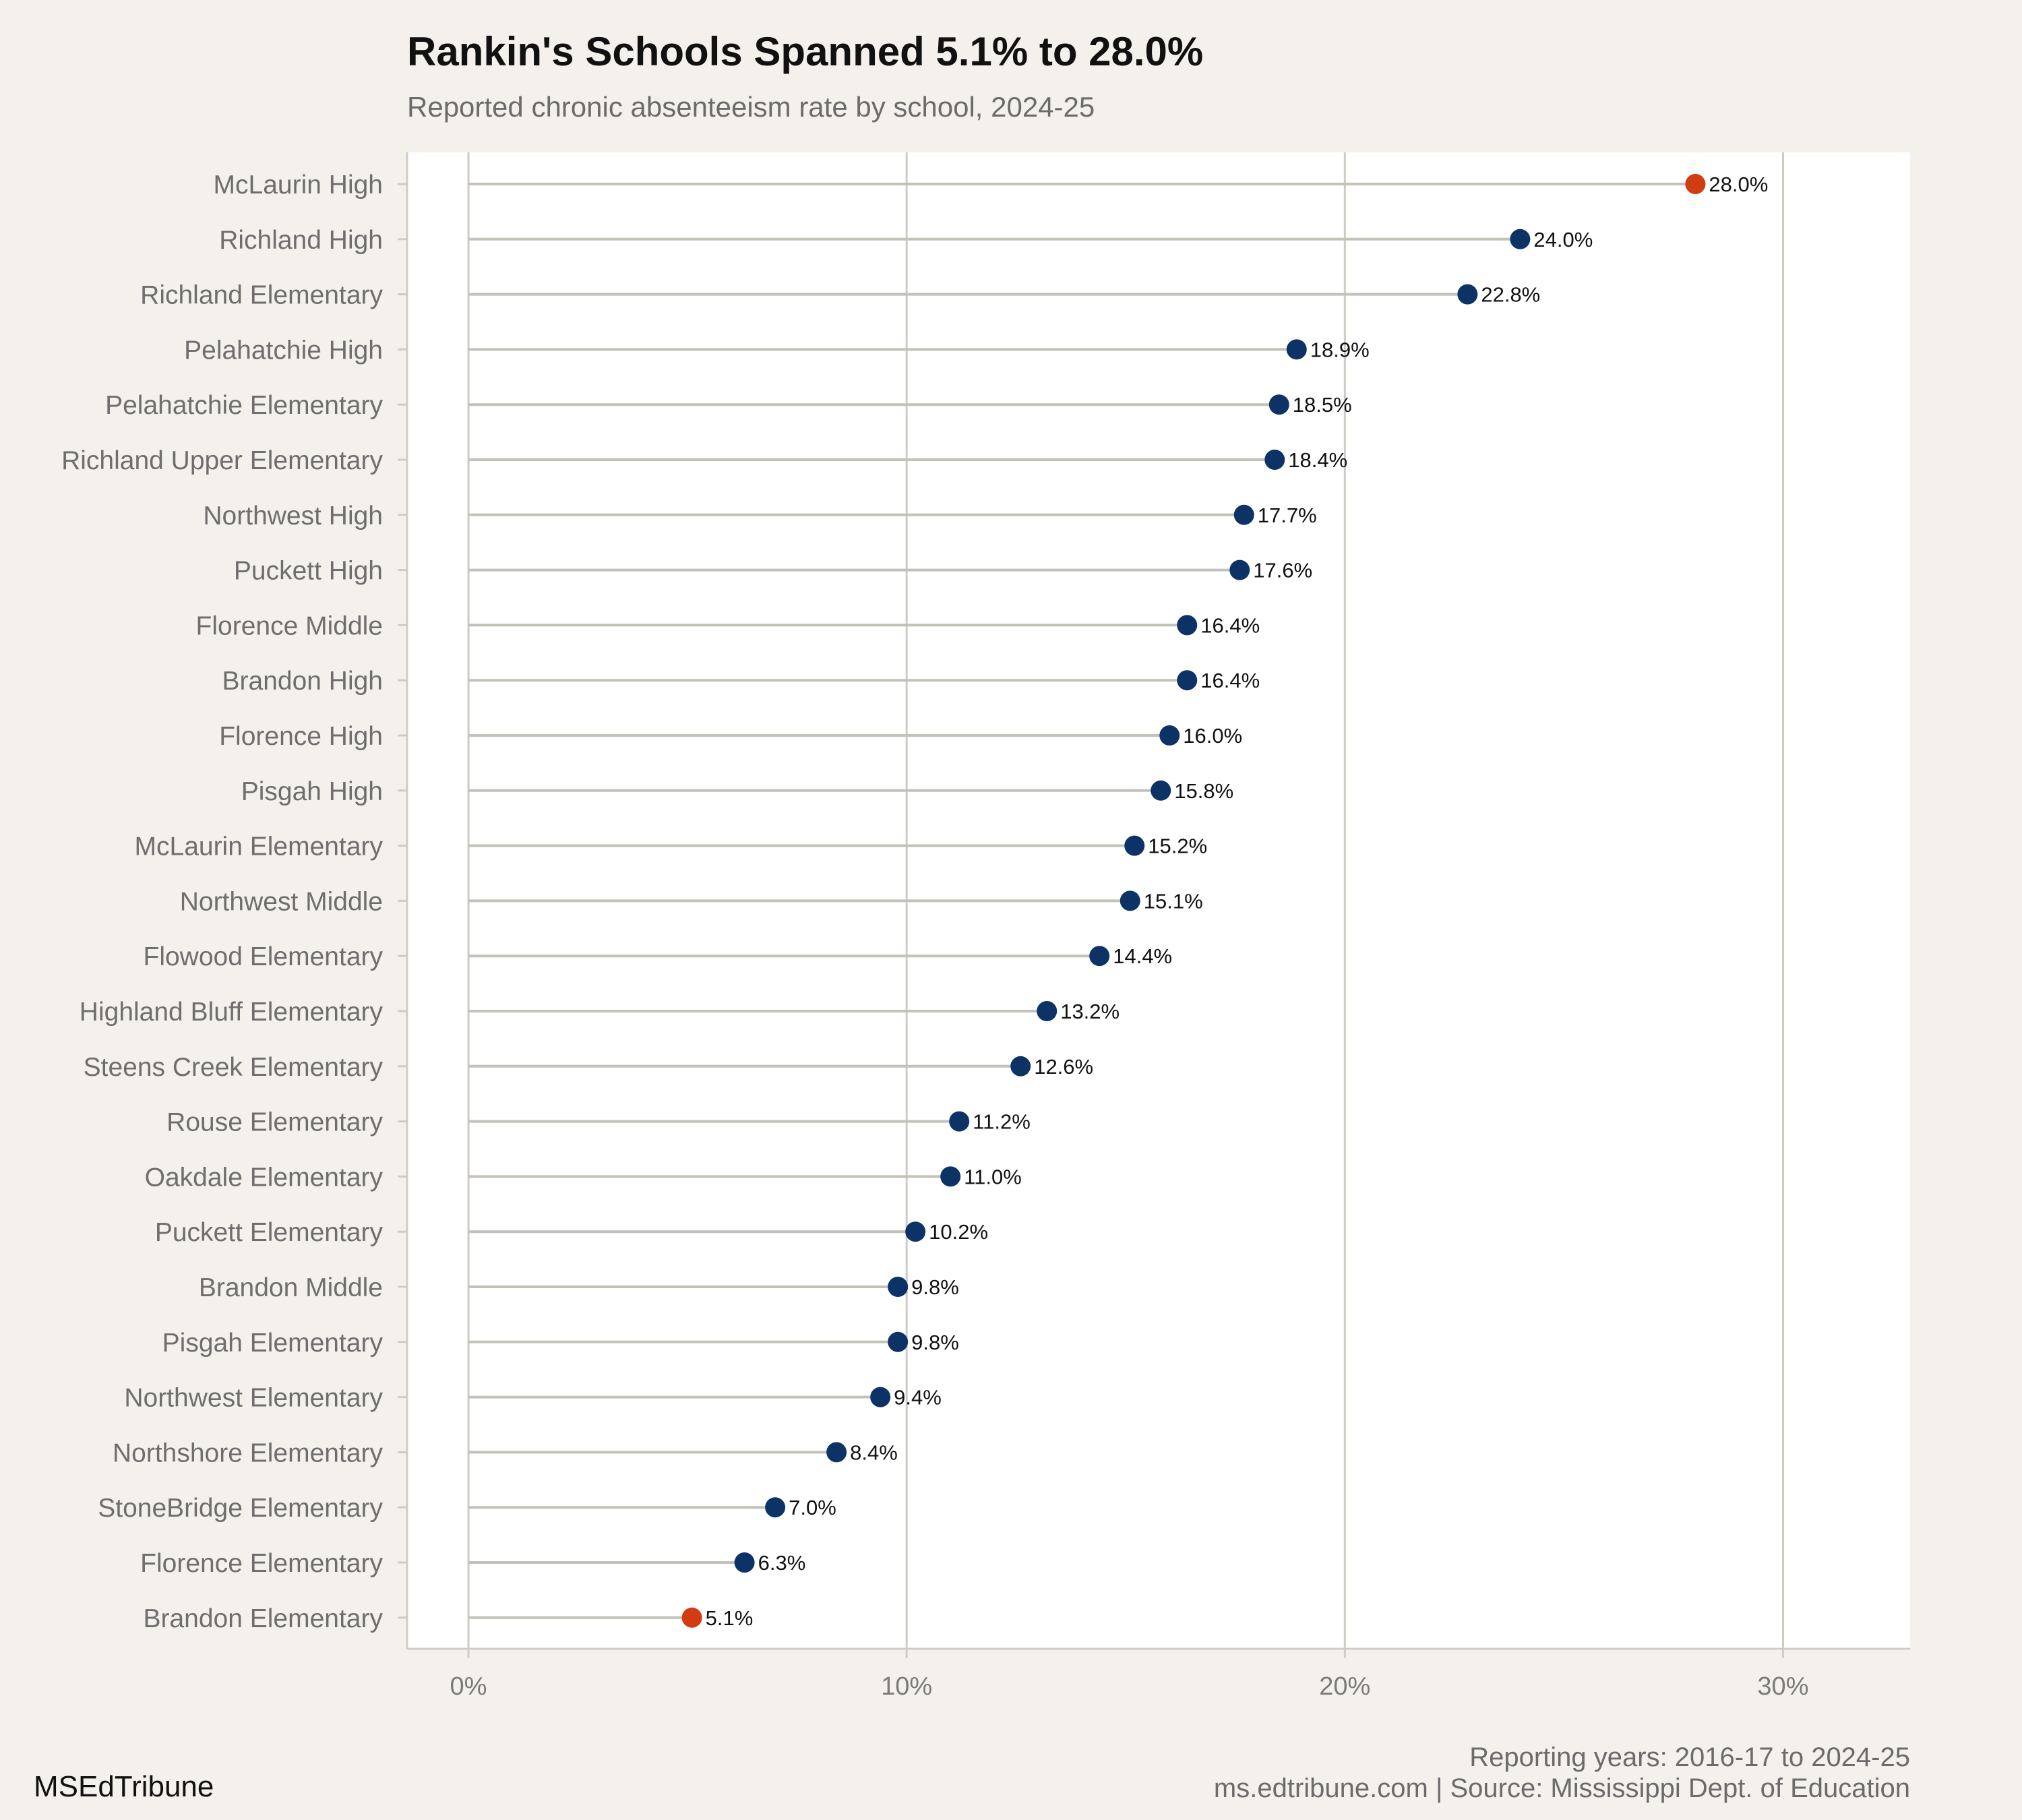 The width and height of the screenshot is (2022, 1820). Describe the element at coordinates (274, 1122) in the screenshot. I see `category-label: Rouse Elementary` at that location.